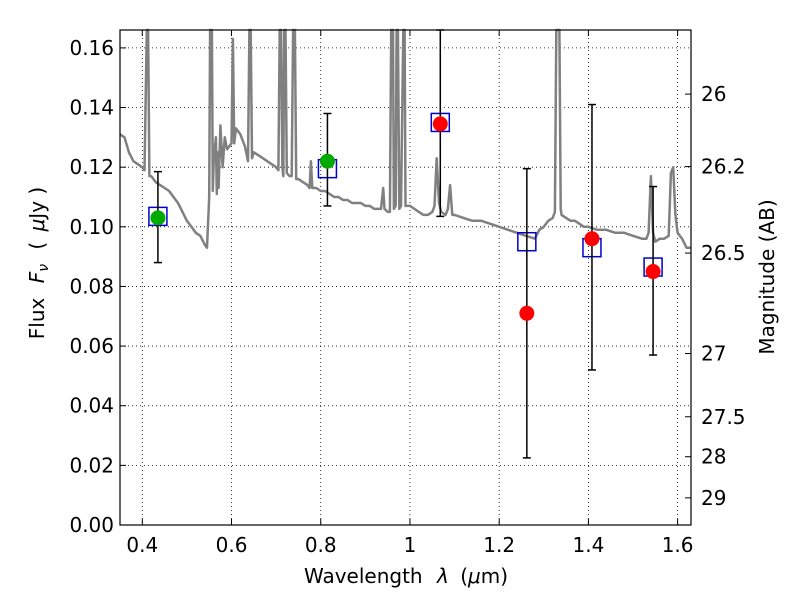 The width and height of the screenshot is (800, 600). I want to click on y-axis-label-subscript: ν, so click(44, 268).